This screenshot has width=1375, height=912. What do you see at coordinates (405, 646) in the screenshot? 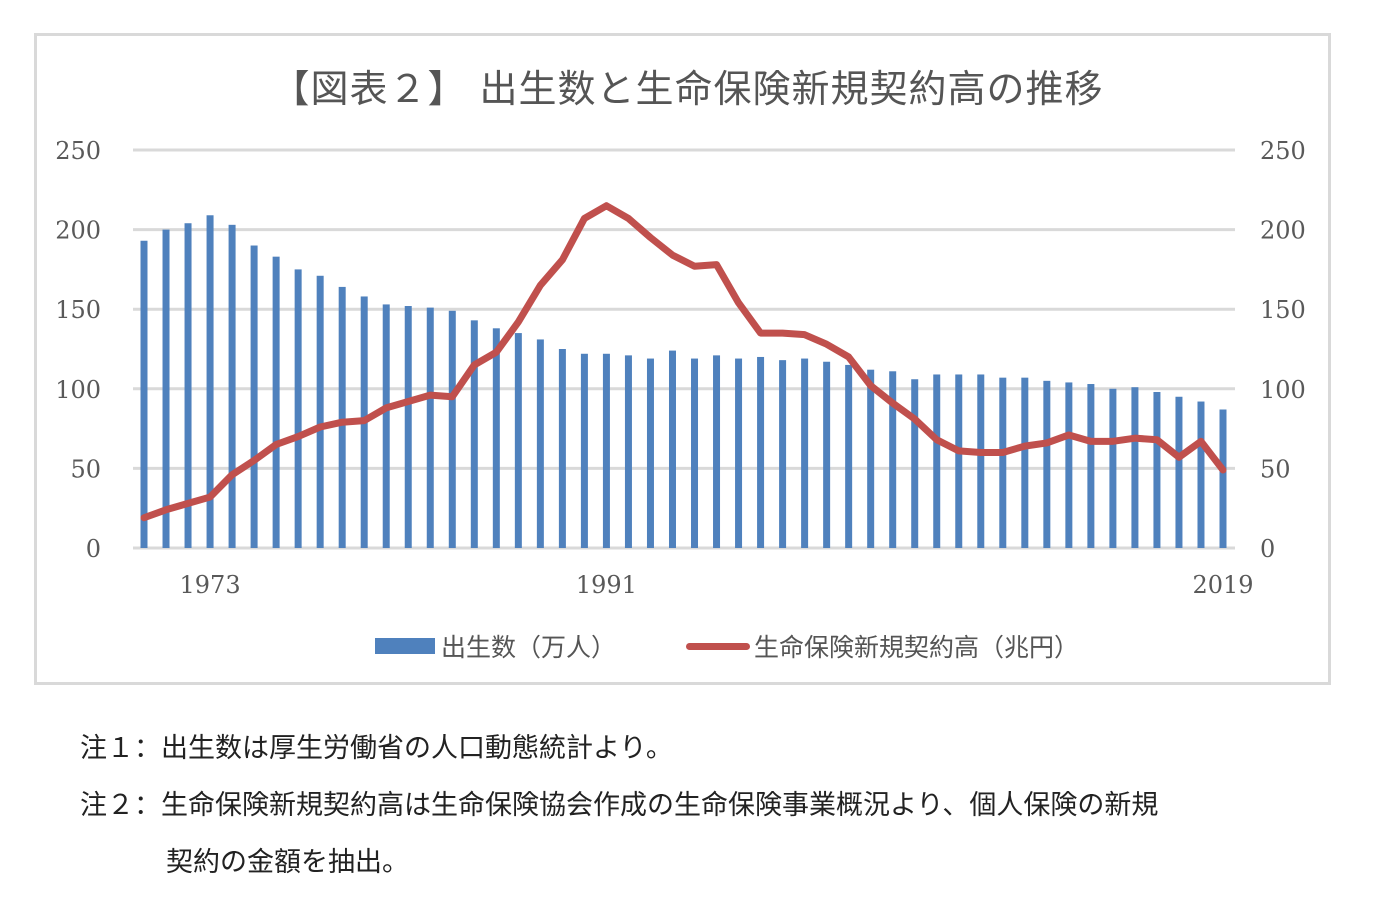
I see `legend-bar-swatch-icon` at bounding box center [405, 646].